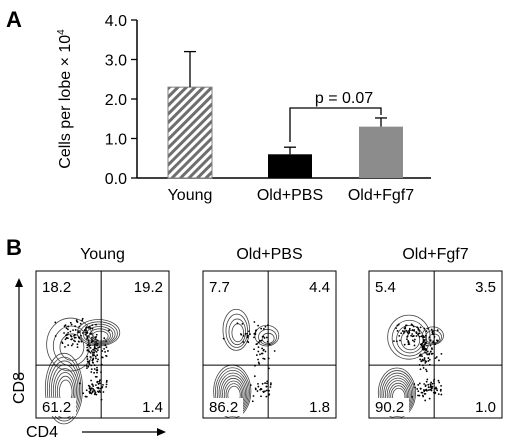 The height and width of the screenshot is (443, 520). Describe the element at coordinates (485, 287) in the screenshot. I see `quadrant-upper-right: 3.5` at that location.